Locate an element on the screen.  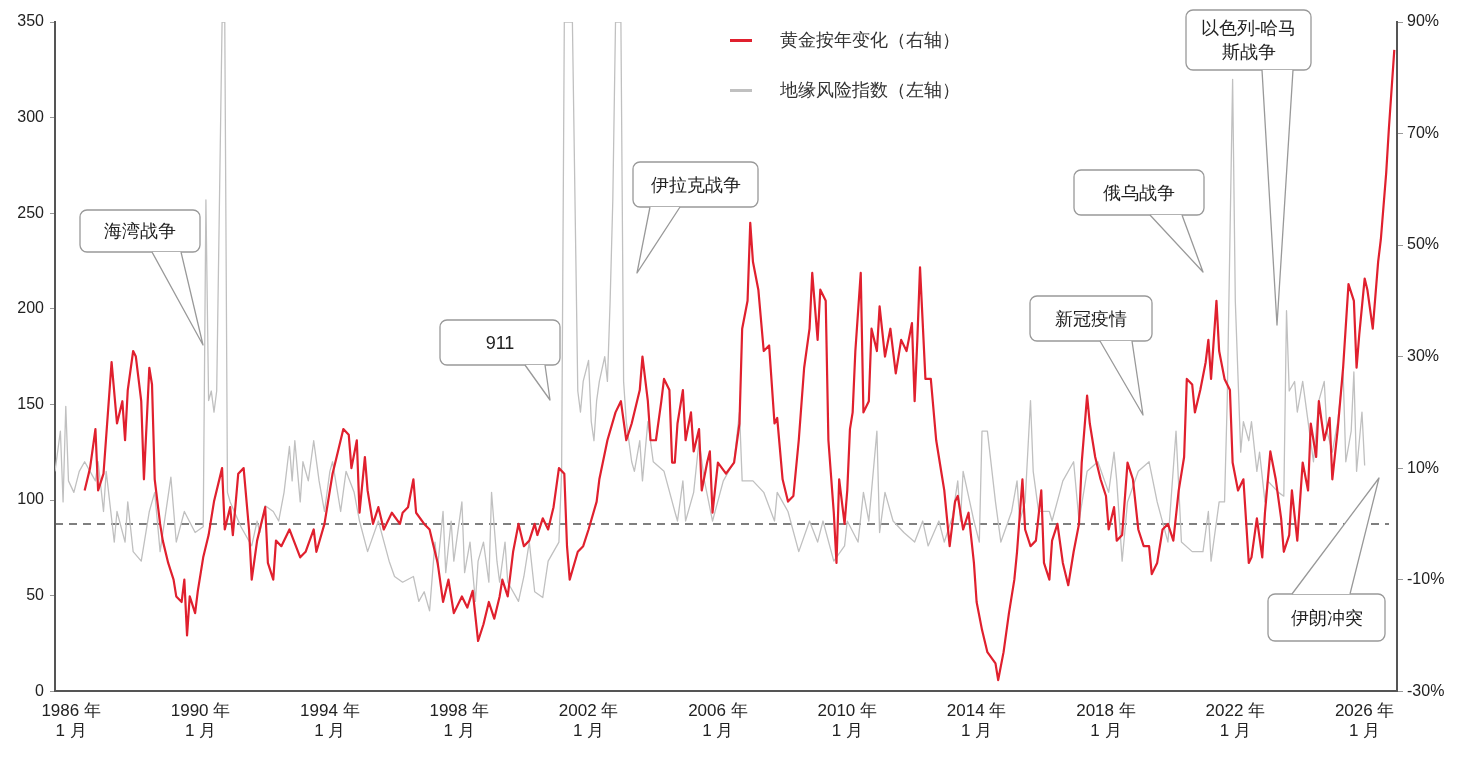
y2-tick-label: 90% is located at coordinates (1423, 21).